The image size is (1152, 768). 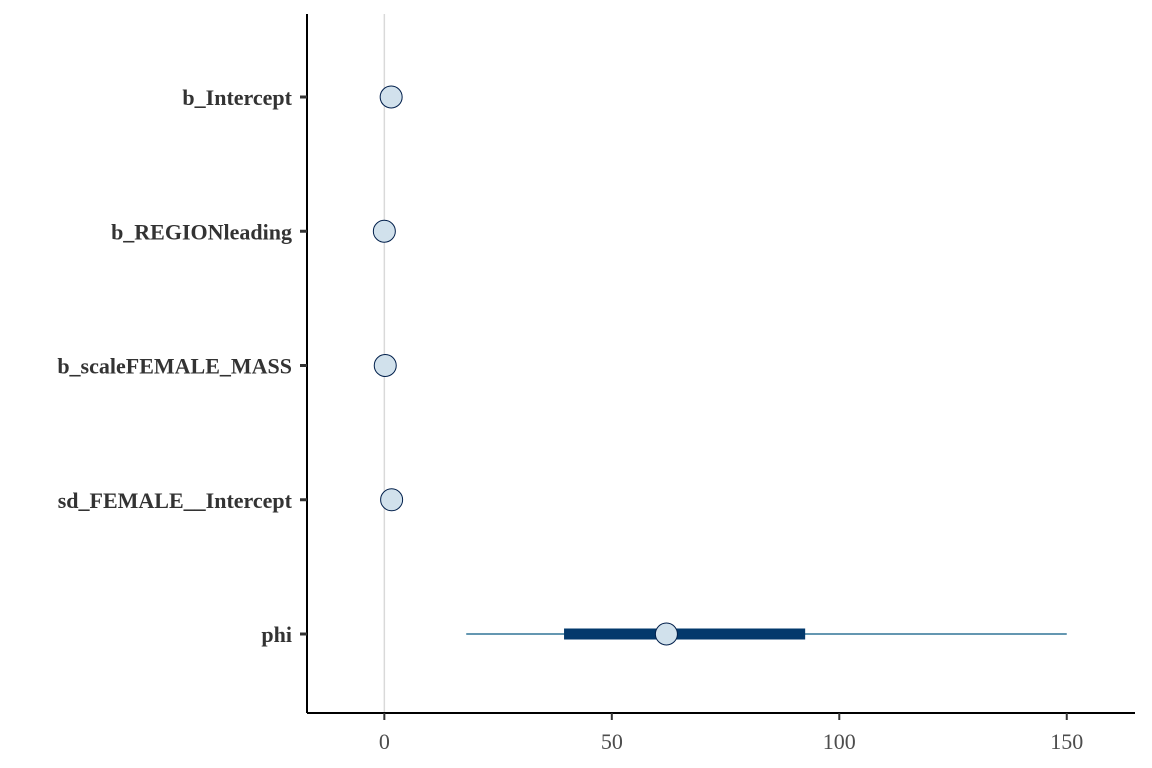 I want to click on x-tick-layer: 0 50 100 150, so click(x=731, y=733).